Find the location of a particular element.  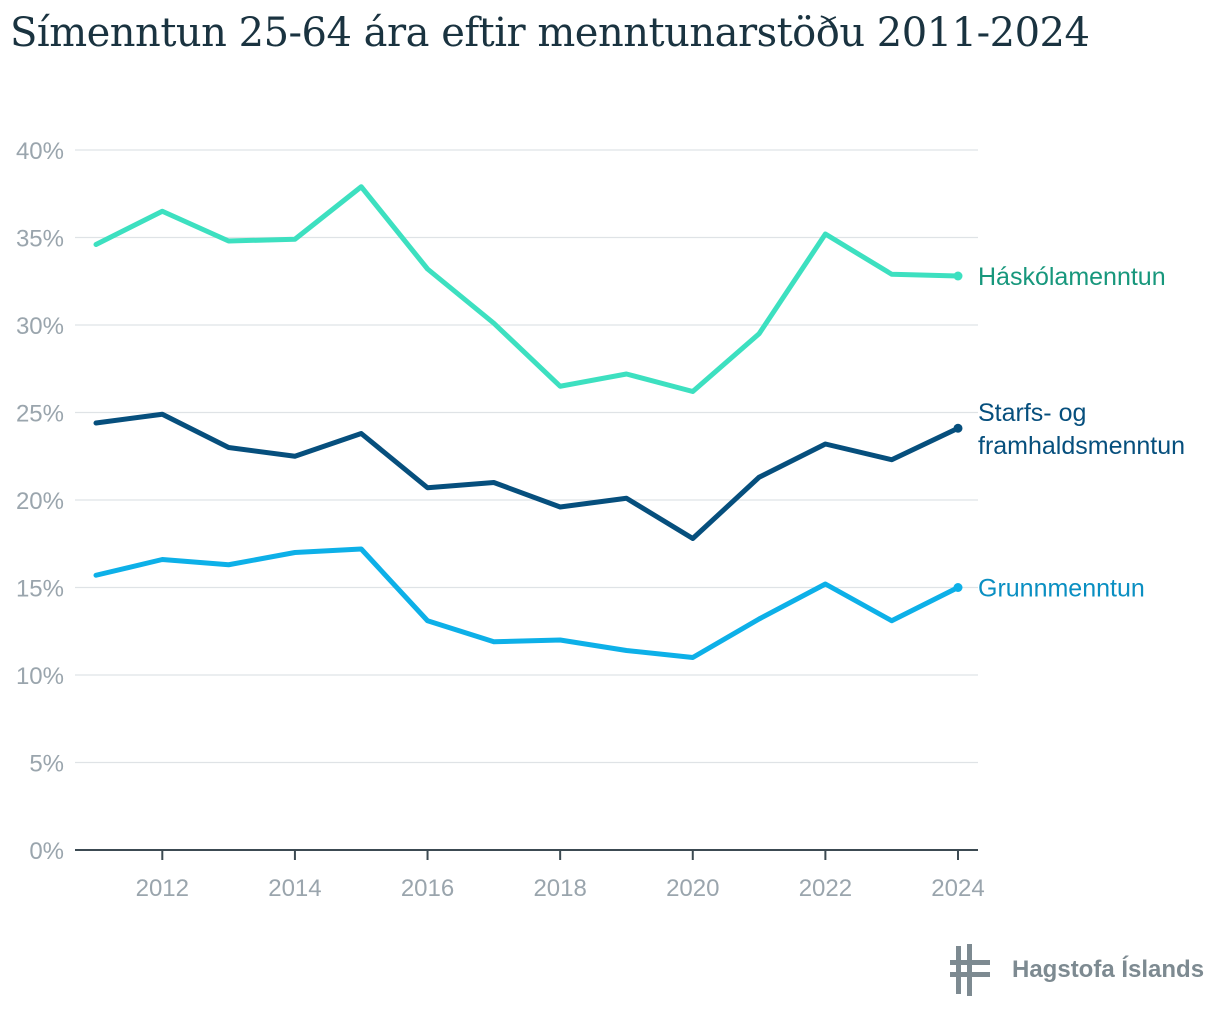

series-label-line: Starfs- og is located at coordinates (1032, 413).